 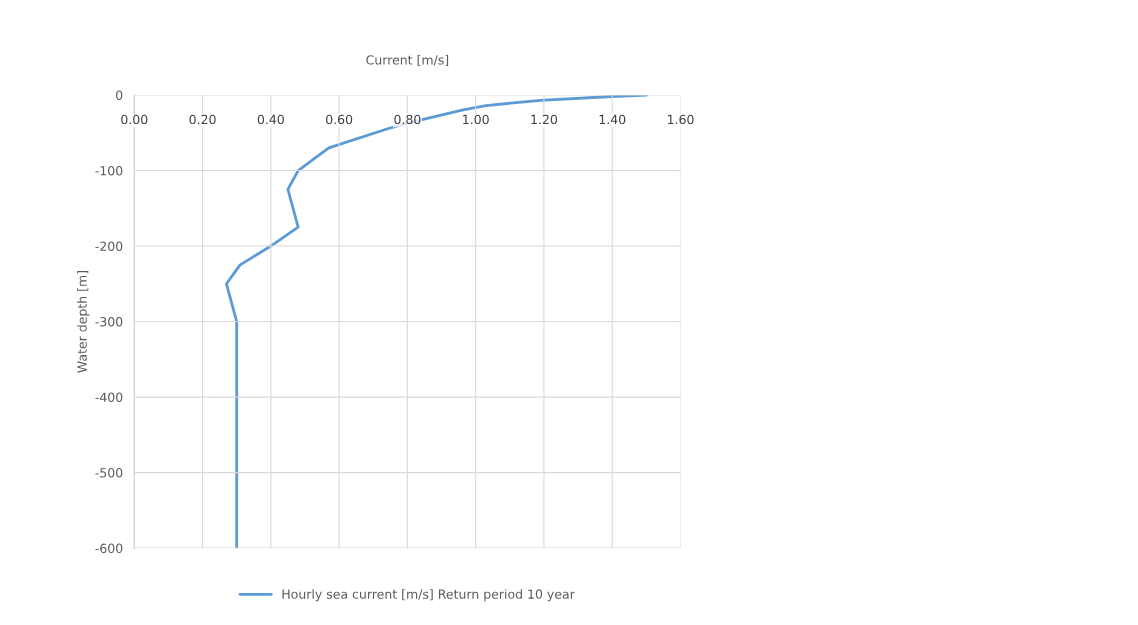 I want to click on y-tick-label: -400, so click(x=109, y=397).